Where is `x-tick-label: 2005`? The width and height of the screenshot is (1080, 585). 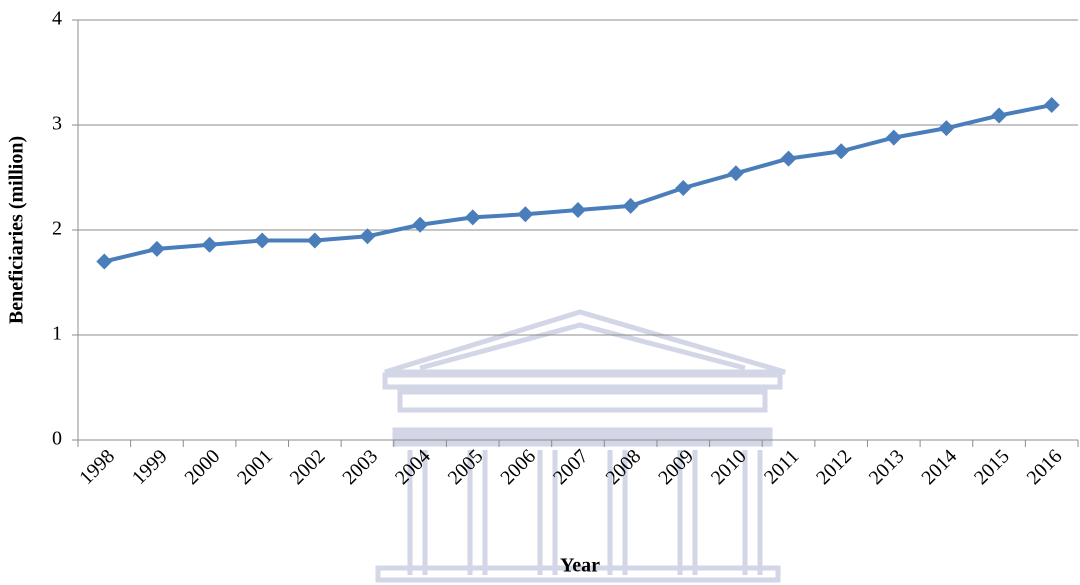
x-tick-label: 2005 is located at coordinates (466, 467).